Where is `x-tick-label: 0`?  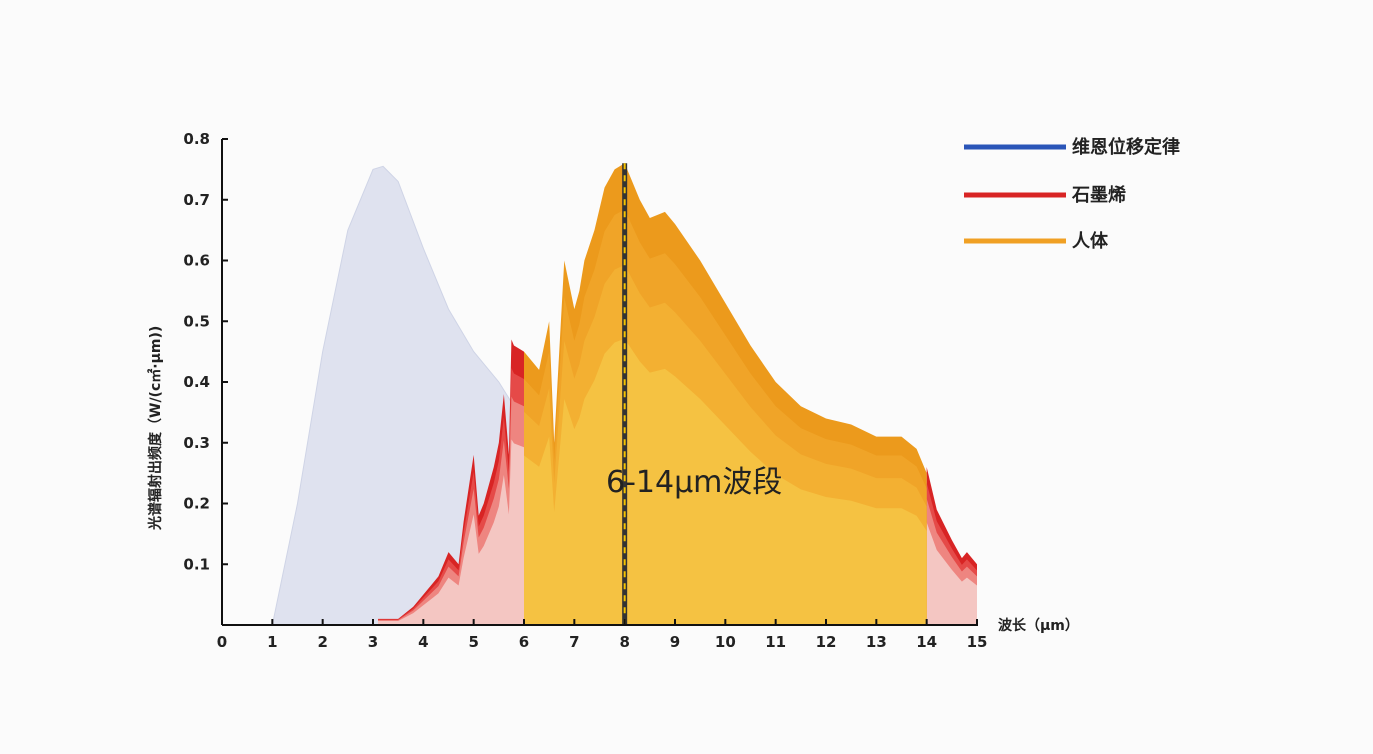
x-tick-label: 0 is located at coordinates (222, 642).